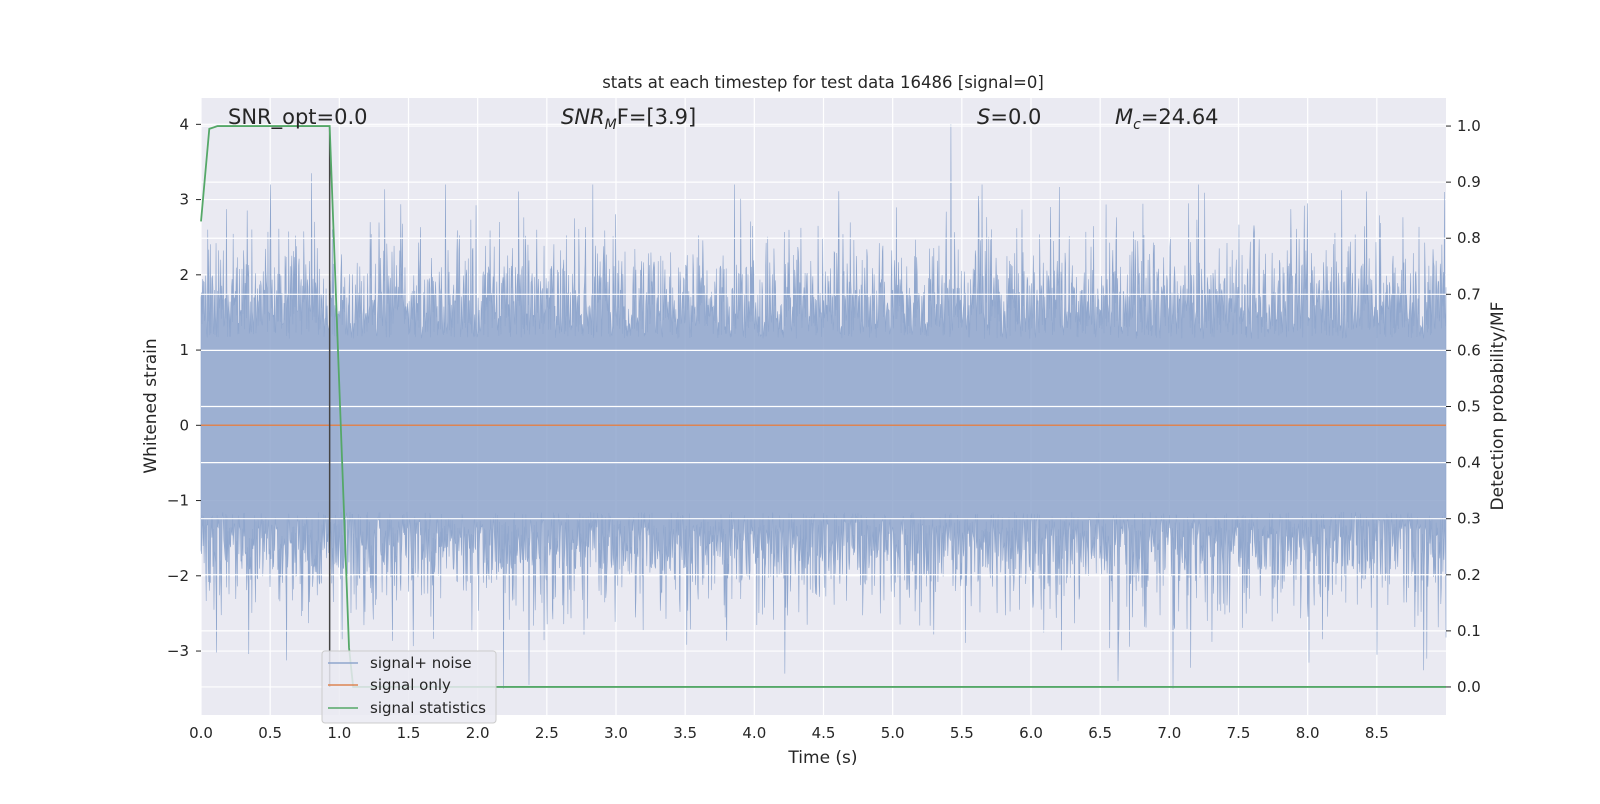 The width and height of the screenshot is (1600, 804). What do you see at coordinates (1308, 733) in the screenshot?
I see `x-tick-label: 8.0` at bounding box center [1308, 733].